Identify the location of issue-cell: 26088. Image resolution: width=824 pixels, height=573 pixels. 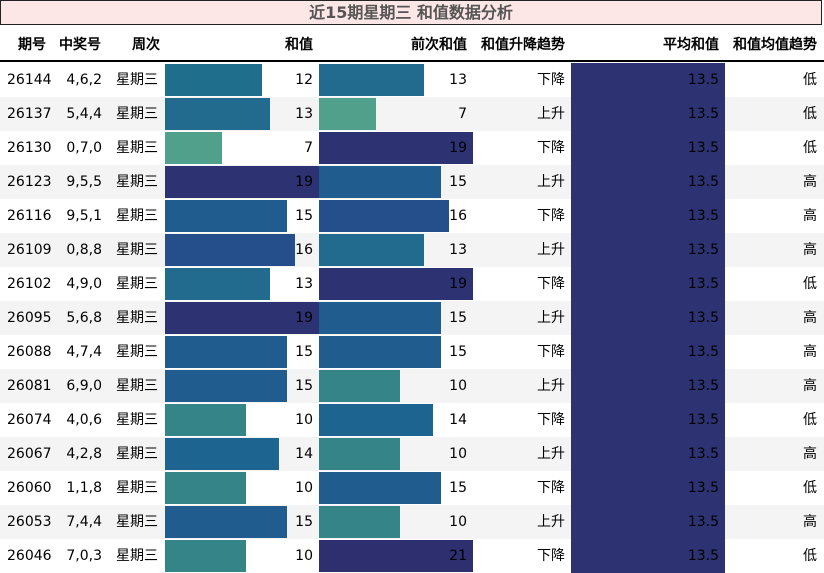
(29, 352).